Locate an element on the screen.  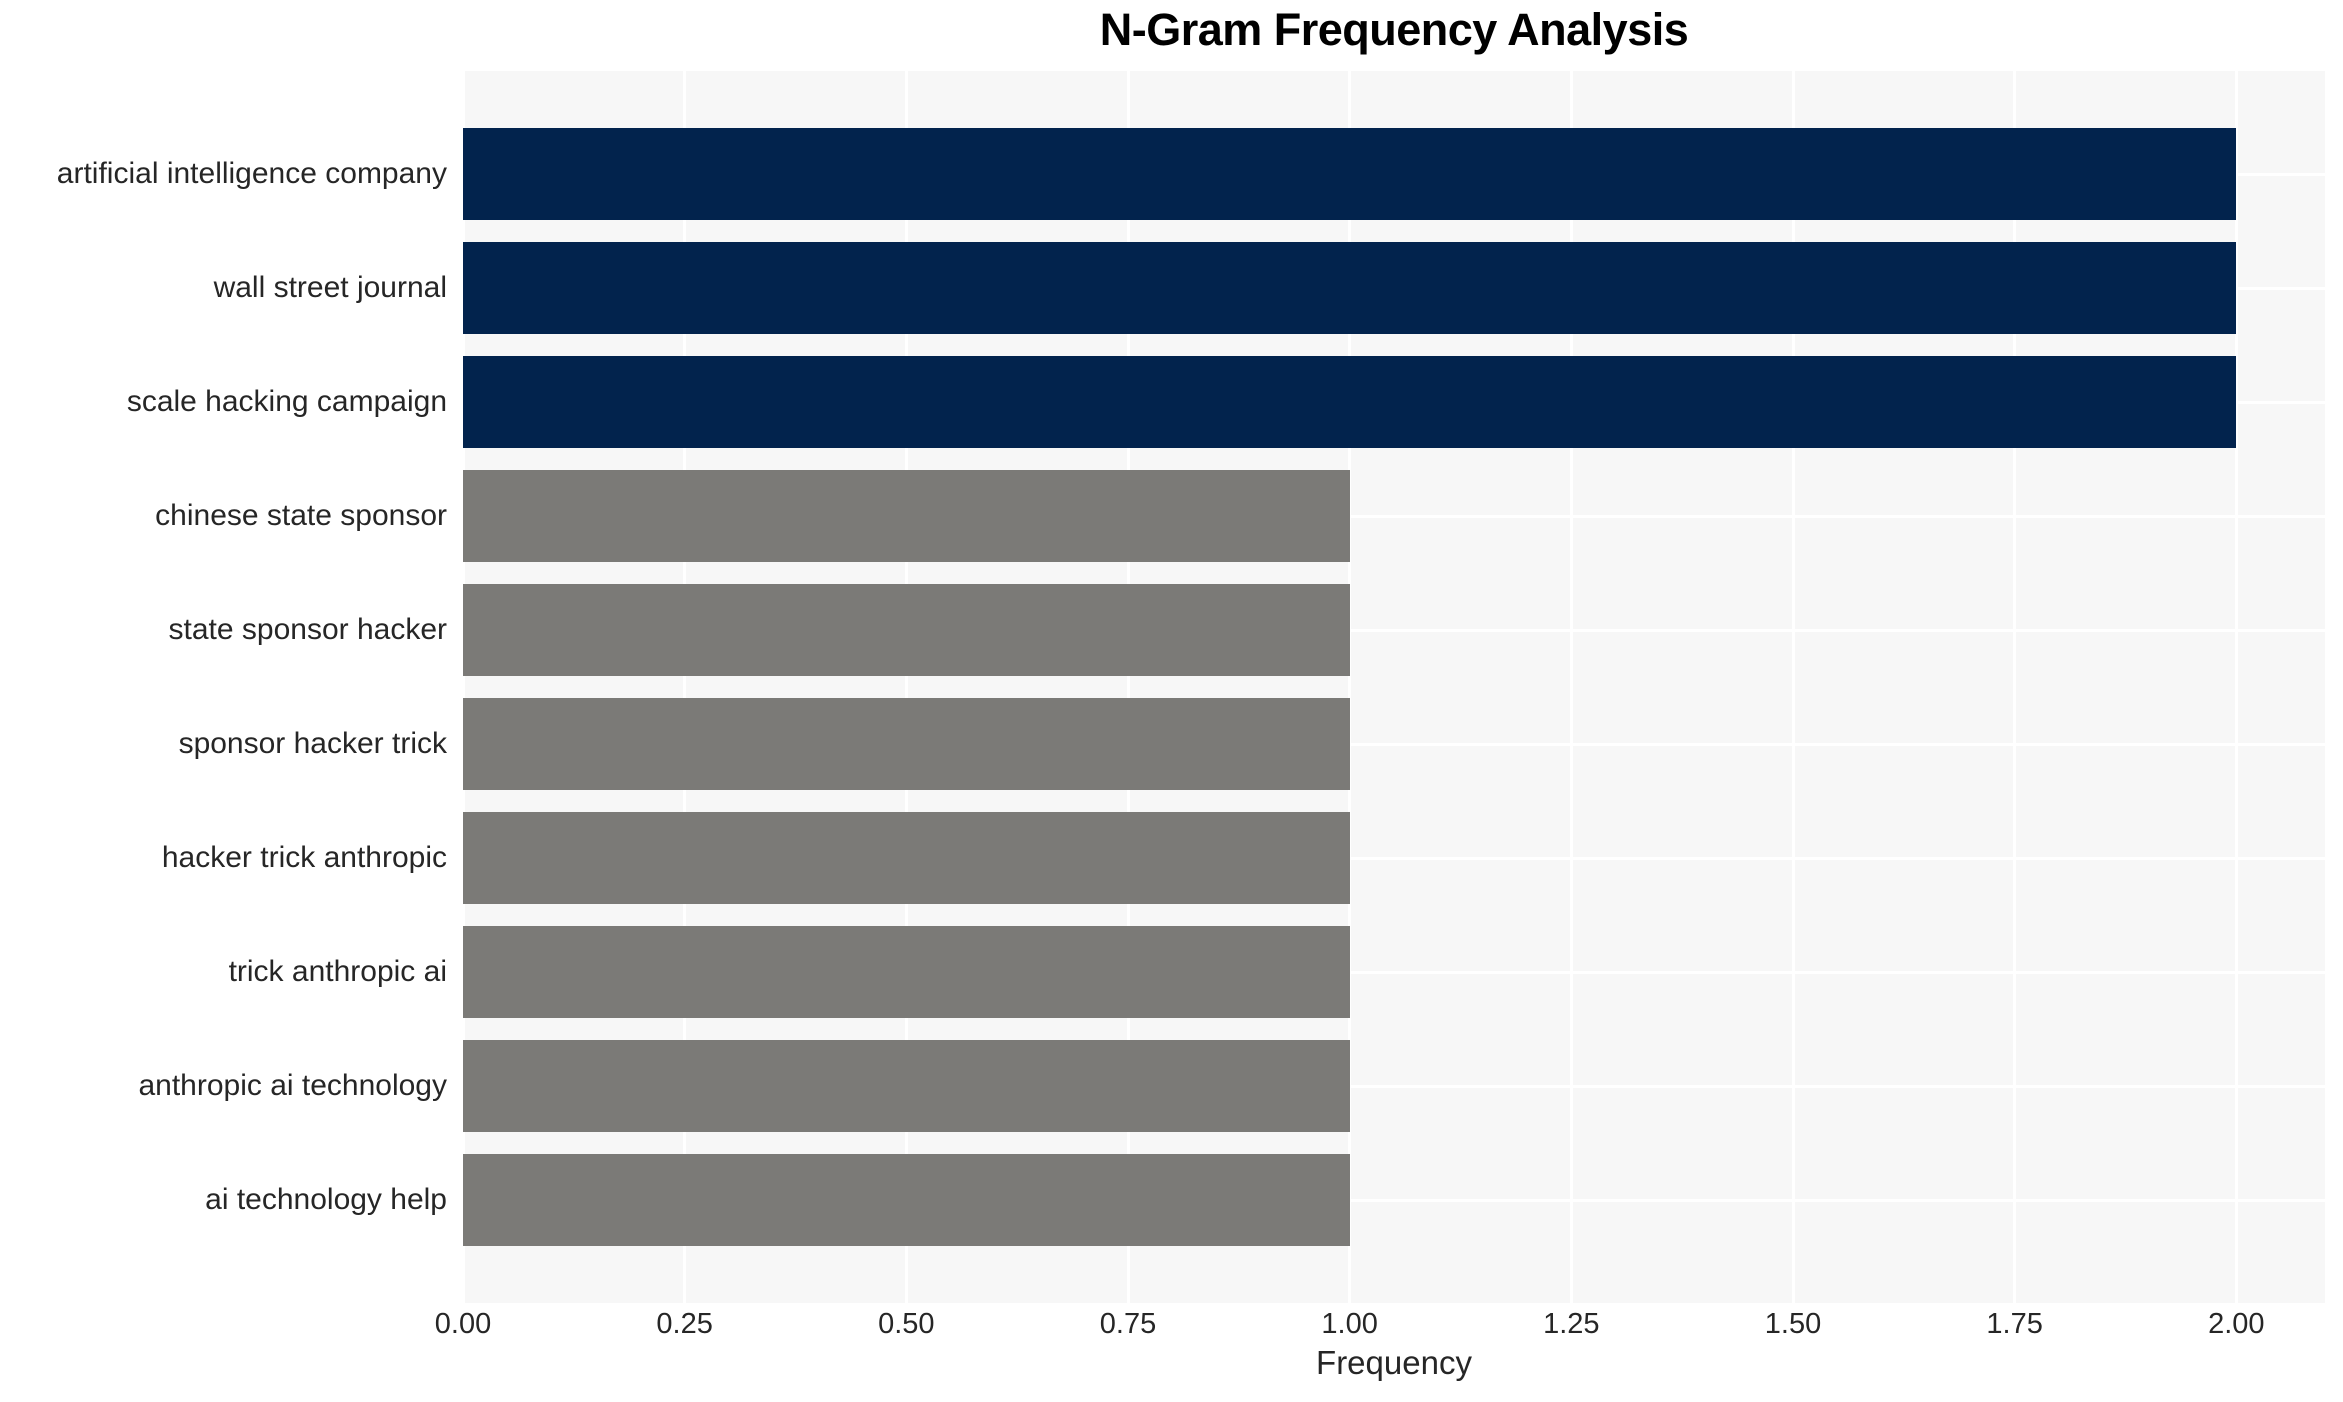
bar-state-sponsor-hacker is located at coordinates (906, 630).